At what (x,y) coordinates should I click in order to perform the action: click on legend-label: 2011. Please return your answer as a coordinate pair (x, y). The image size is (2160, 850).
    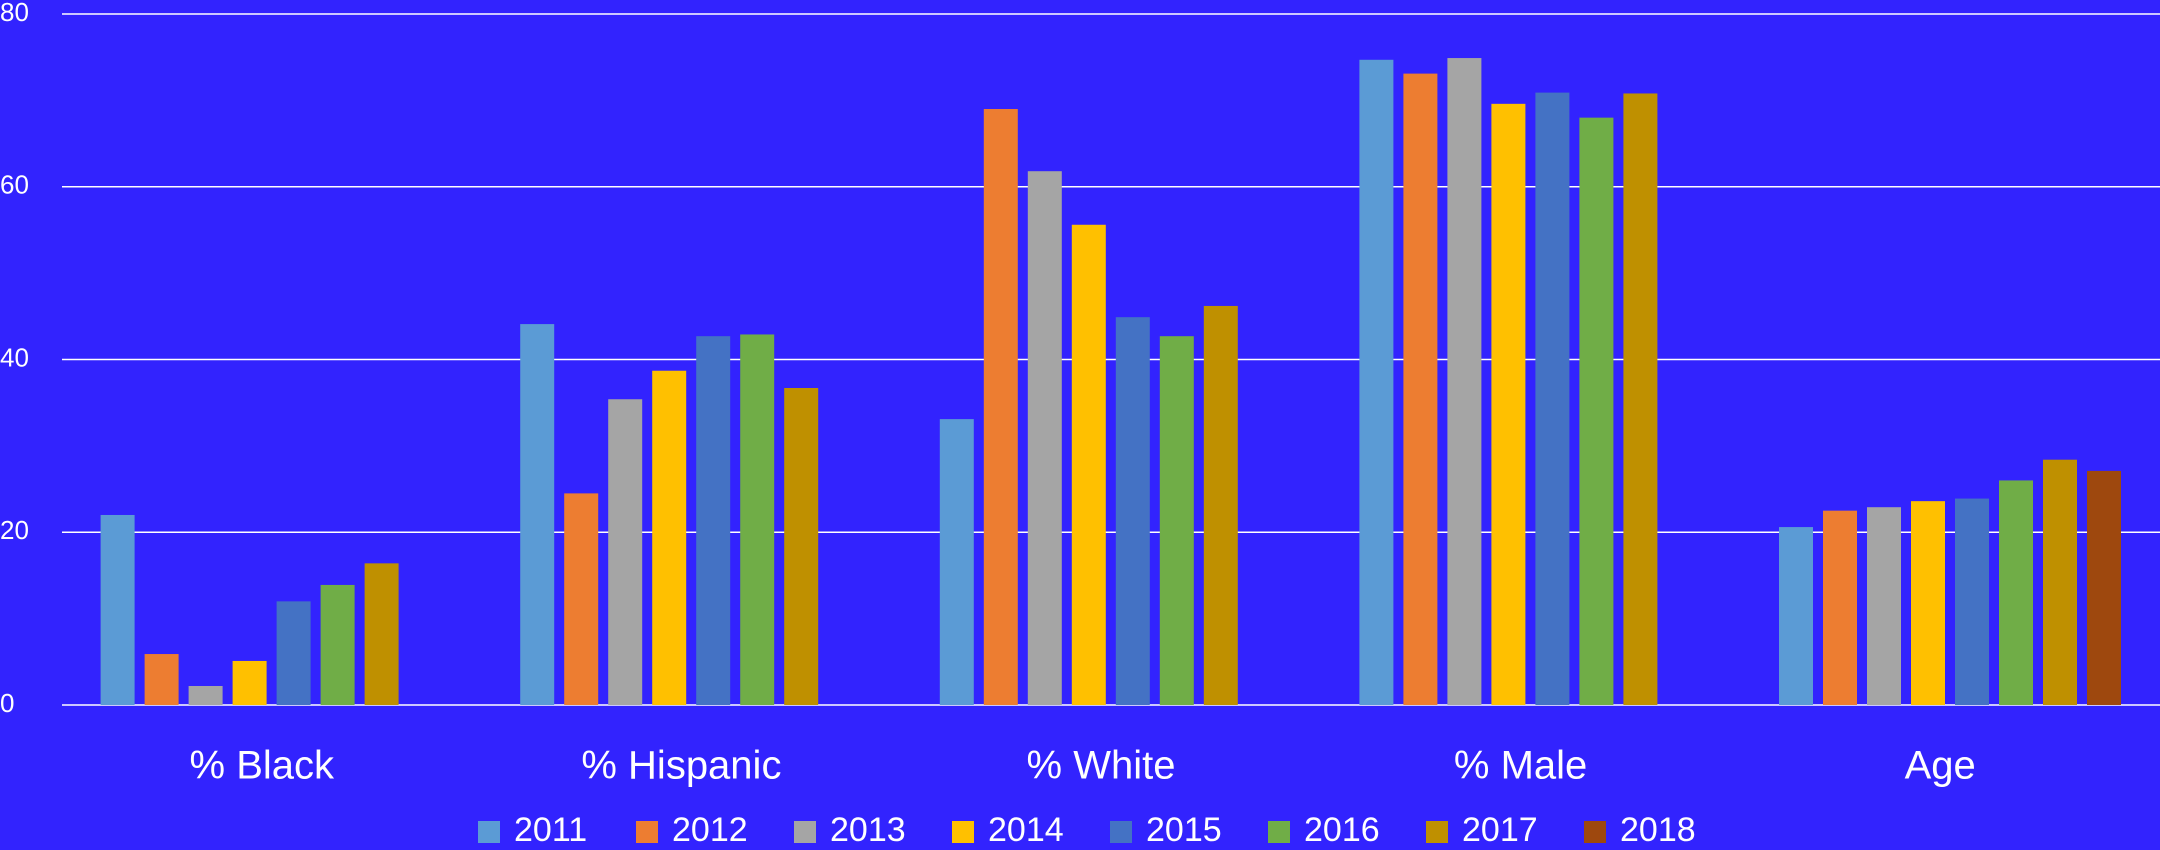
    Looking at the image, I should click on (550, 830).